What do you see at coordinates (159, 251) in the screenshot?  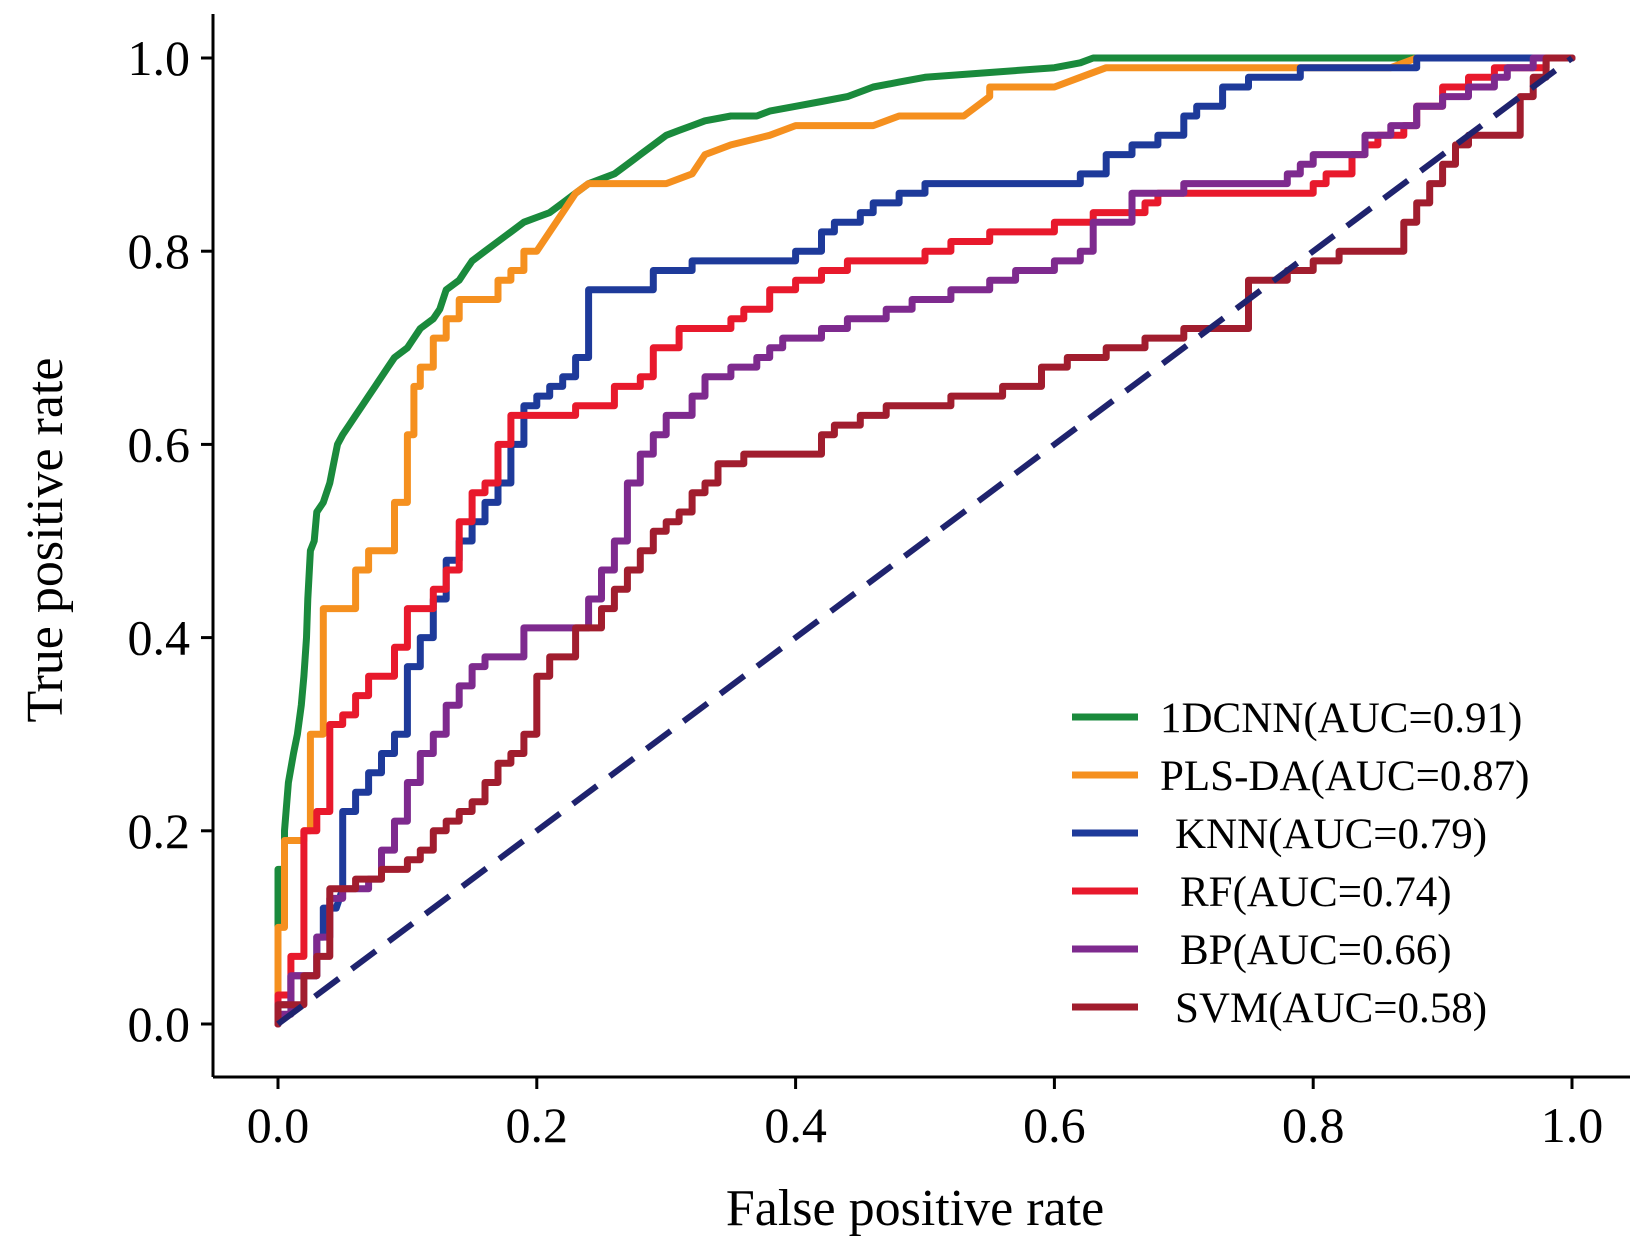 I see `y-tick-label: 0.8` at bounding box center [159, 251].